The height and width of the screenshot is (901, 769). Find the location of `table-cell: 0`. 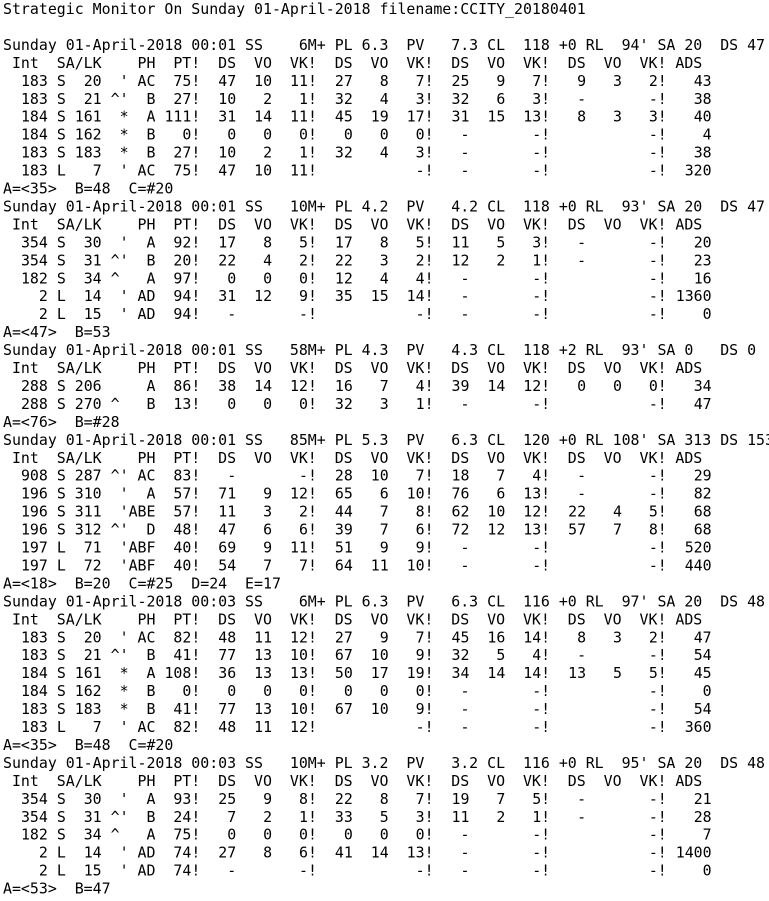

table-cell: 0 is located at coordinates (267, 835).